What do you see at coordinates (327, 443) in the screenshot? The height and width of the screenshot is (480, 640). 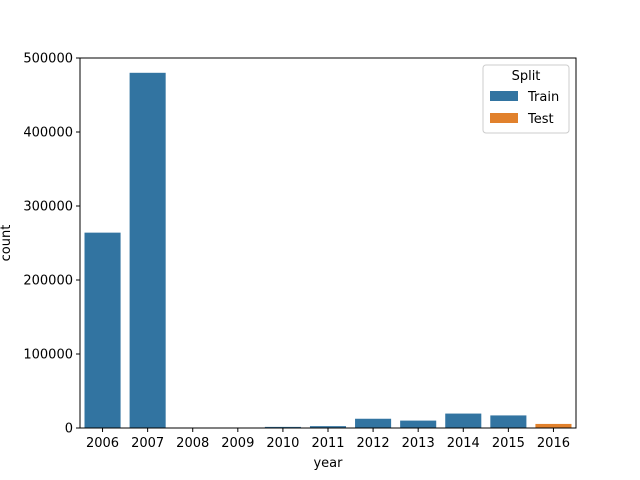 I see `x-tick-label: 2011` at bounding box center [327, 443].